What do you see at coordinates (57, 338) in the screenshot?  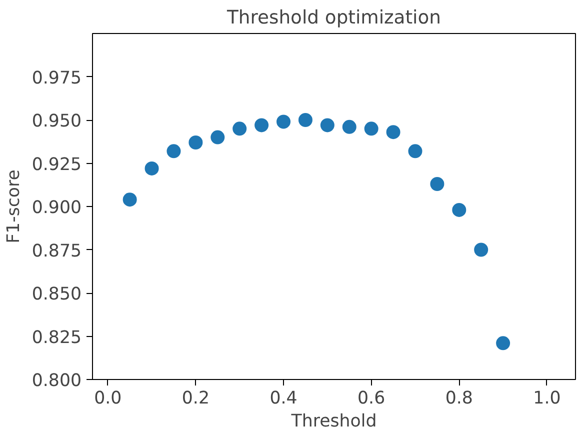 I see `y-tick-label: 0.825` at bounding box center [57, 338].